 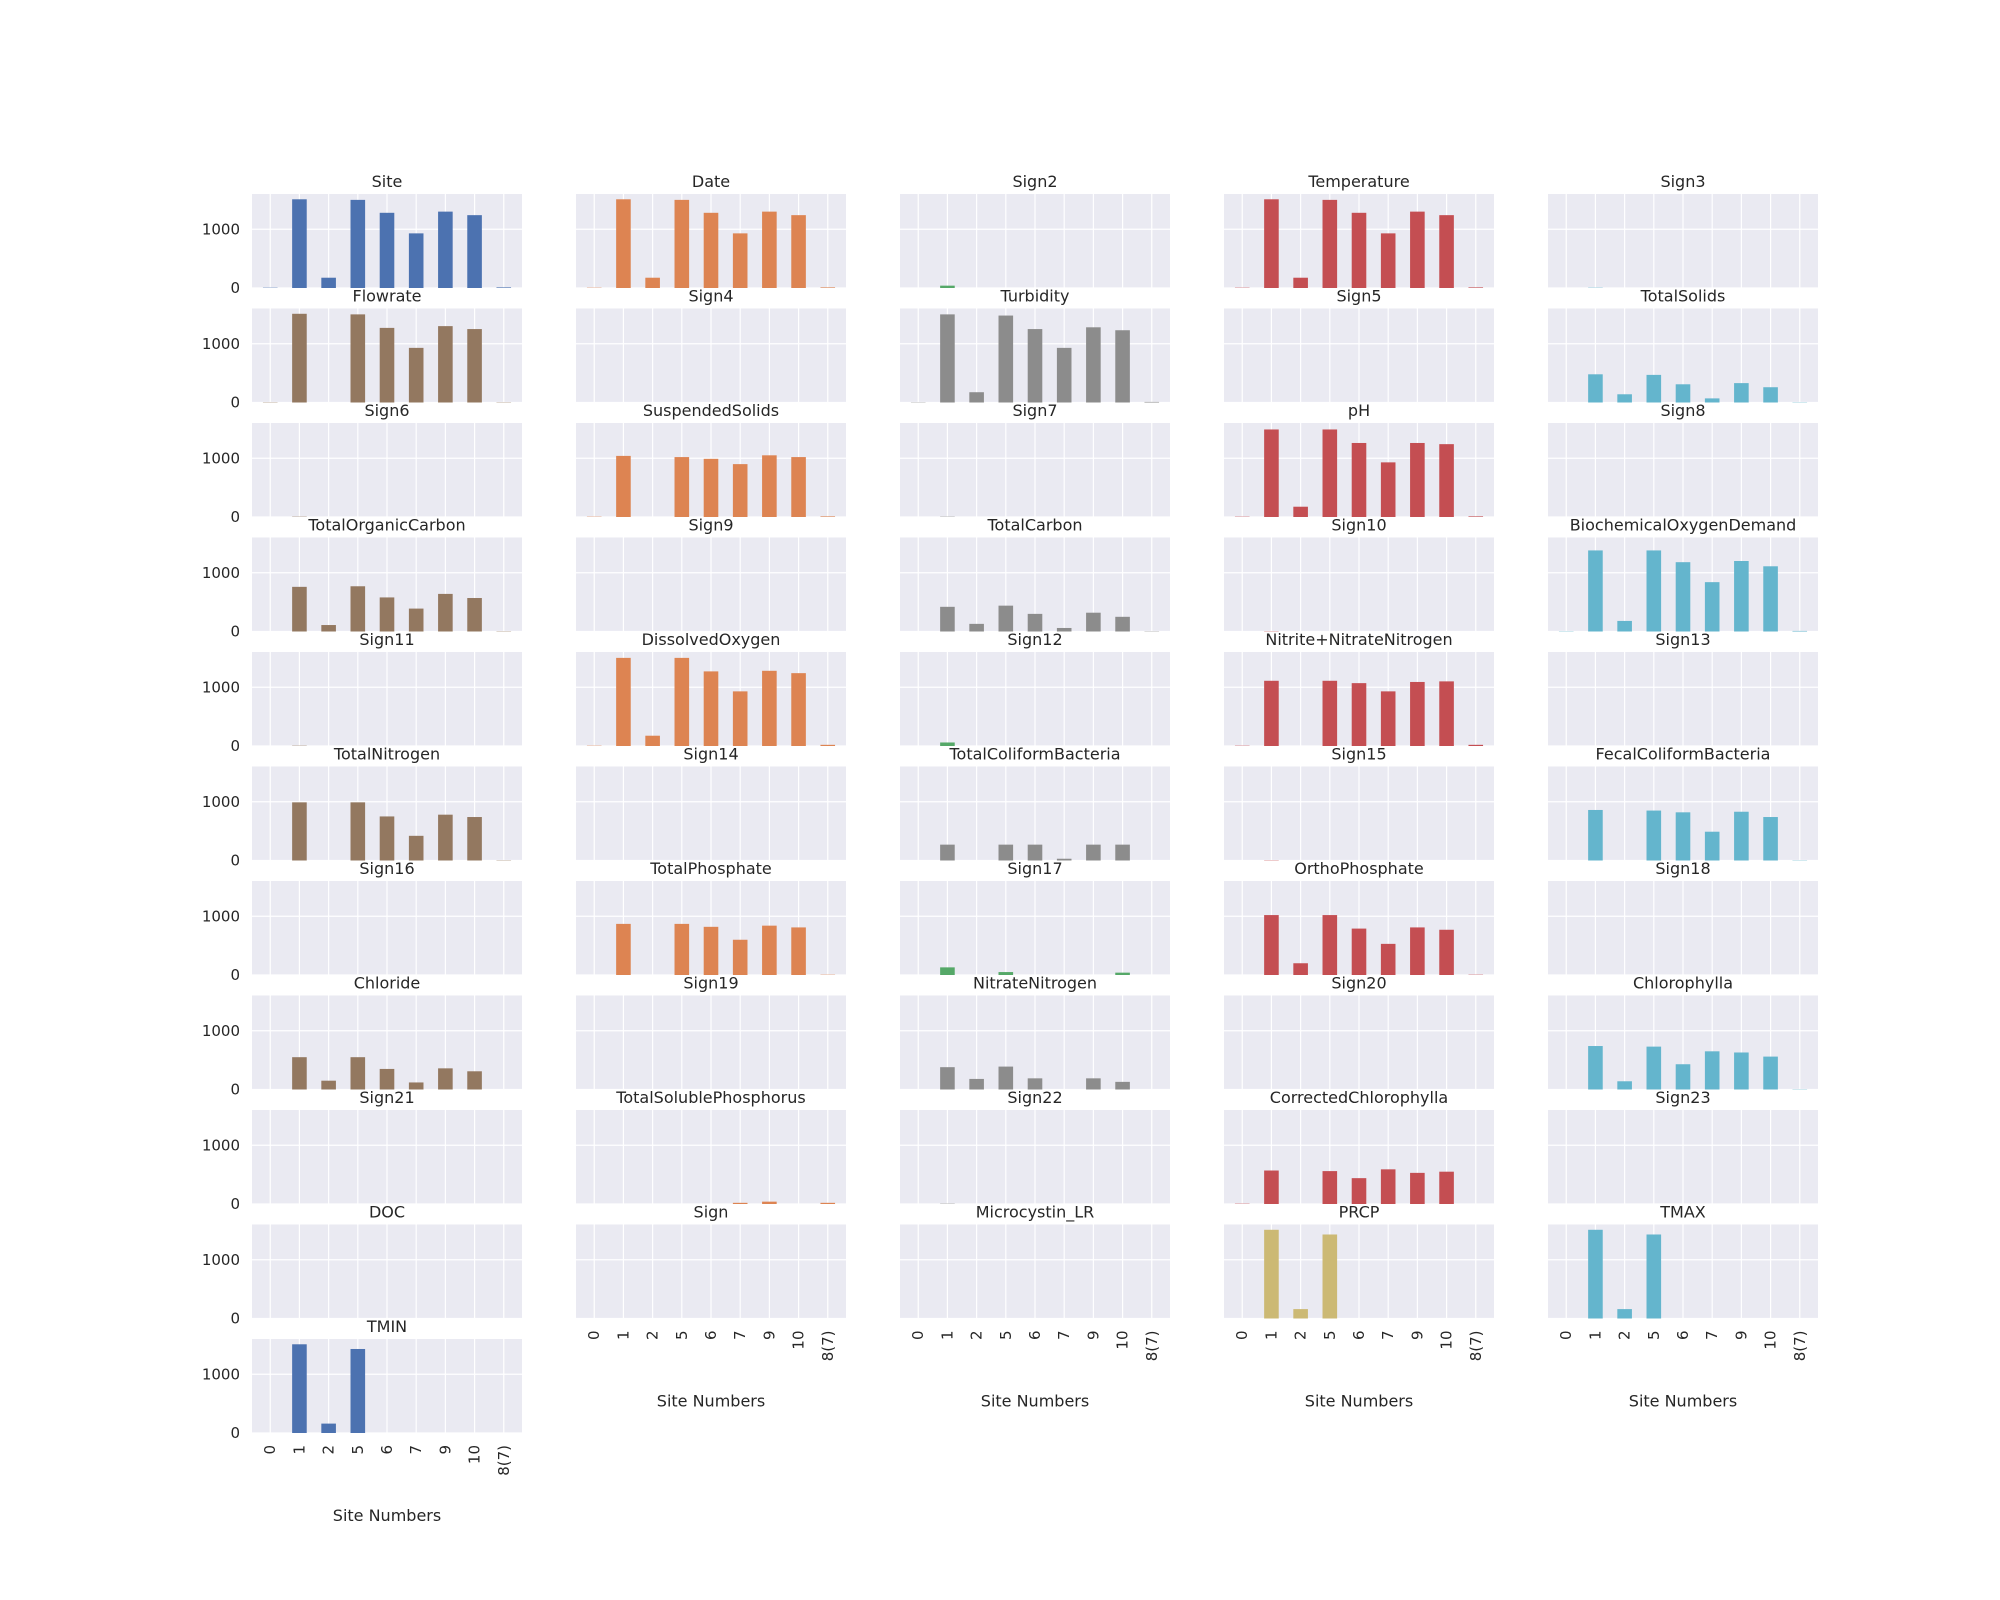 I want to click on panel-sign7: Sign7, so click(x=1035, y=459).